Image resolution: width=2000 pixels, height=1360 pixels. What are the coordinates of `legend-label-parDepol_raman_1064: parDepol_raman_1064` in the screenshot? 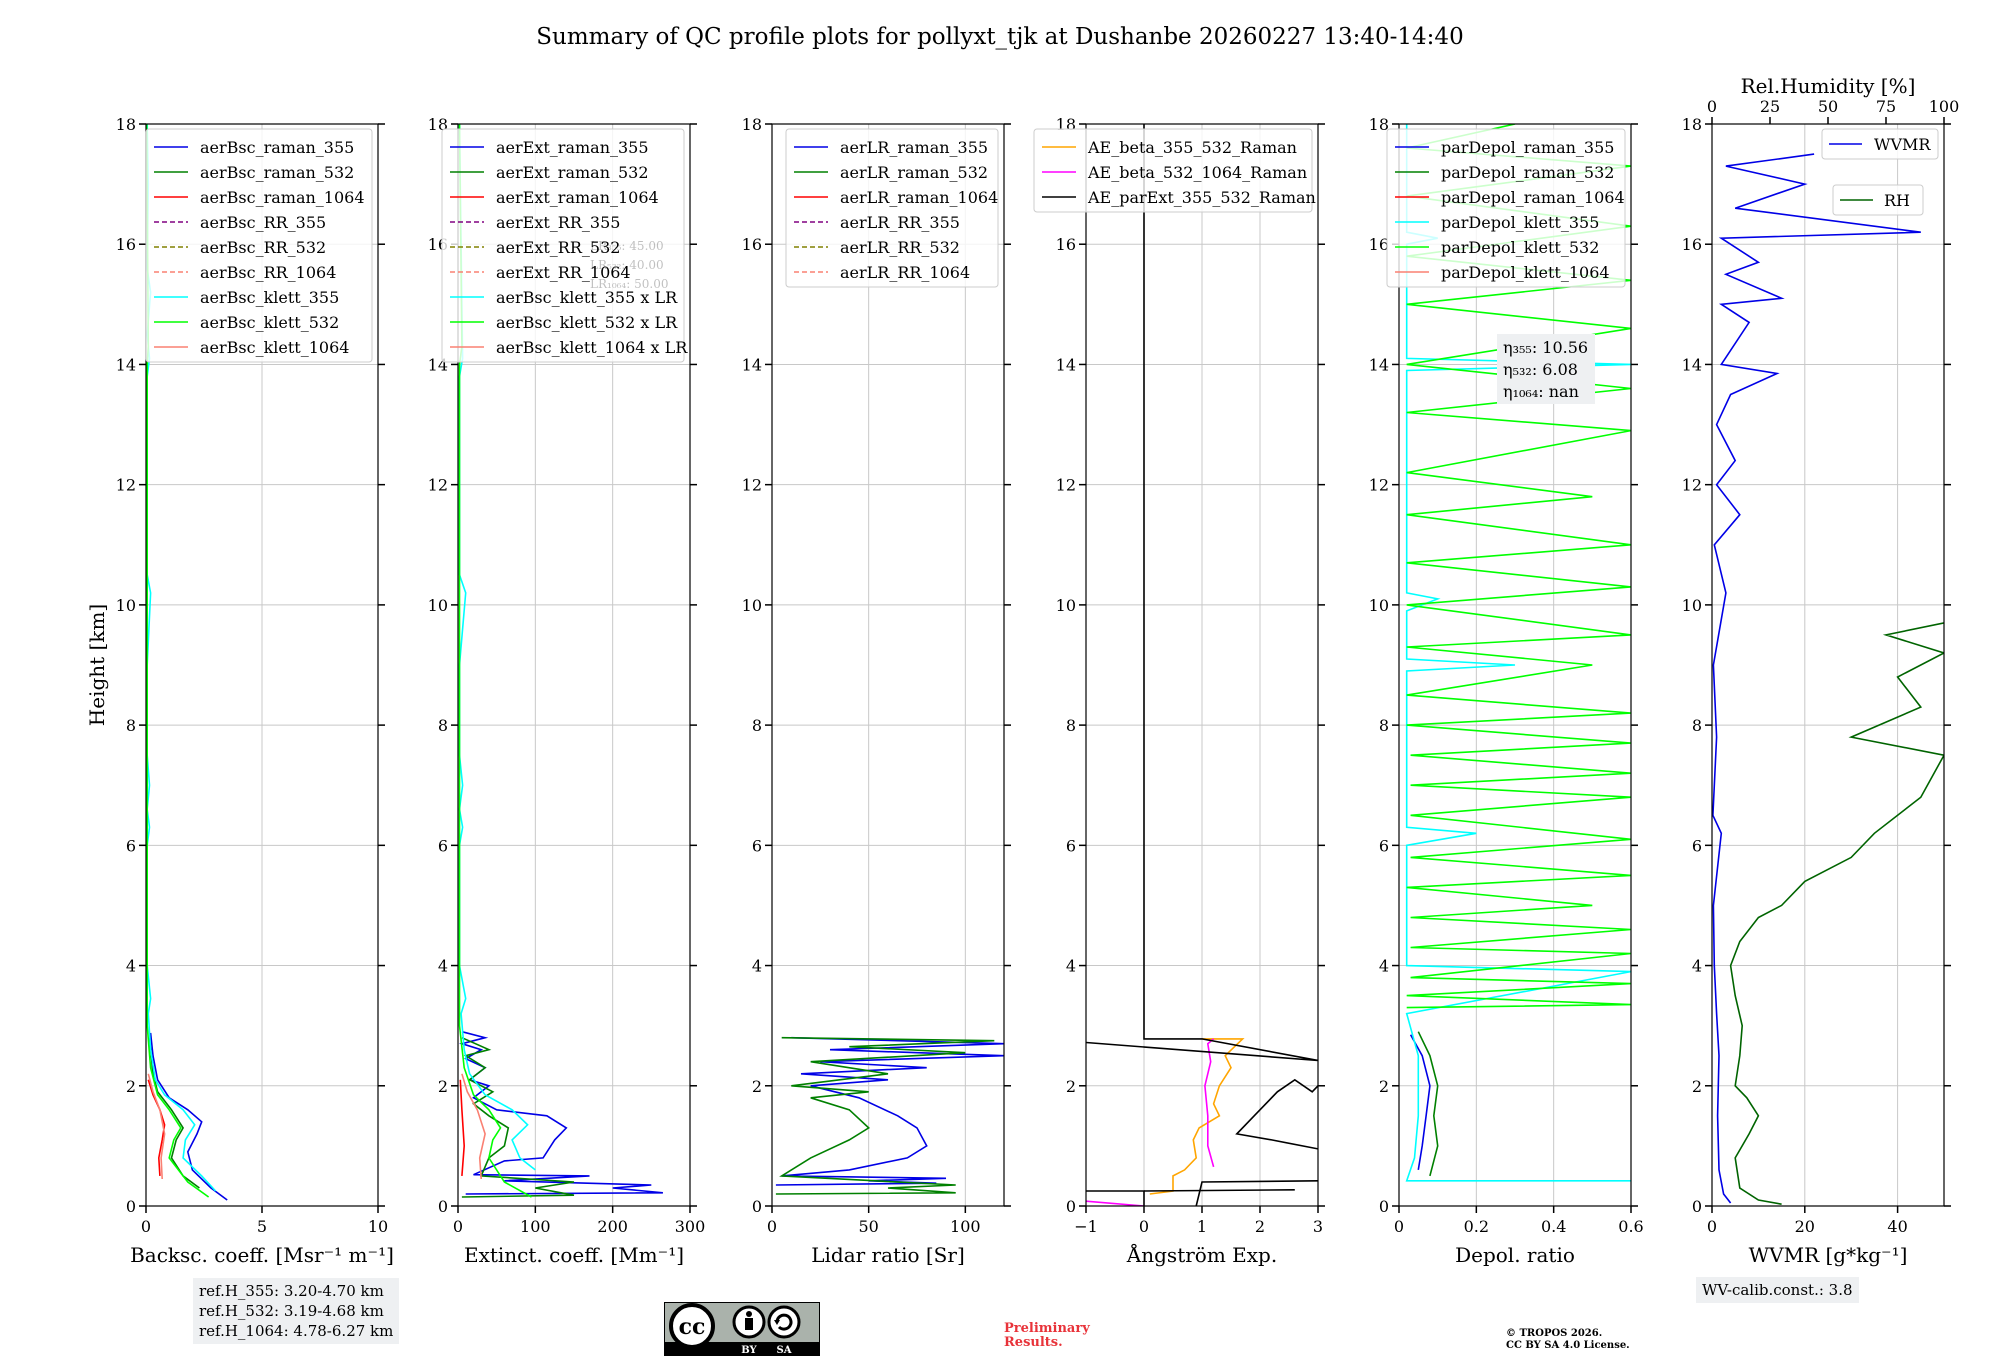 It's located at (1533, 197).